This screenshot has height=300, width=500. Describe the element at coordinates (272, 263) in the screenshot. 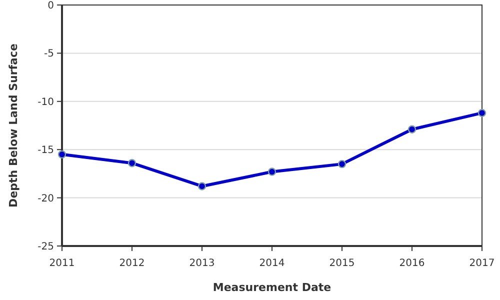

I see `x-tick-label: 2014` at that location.